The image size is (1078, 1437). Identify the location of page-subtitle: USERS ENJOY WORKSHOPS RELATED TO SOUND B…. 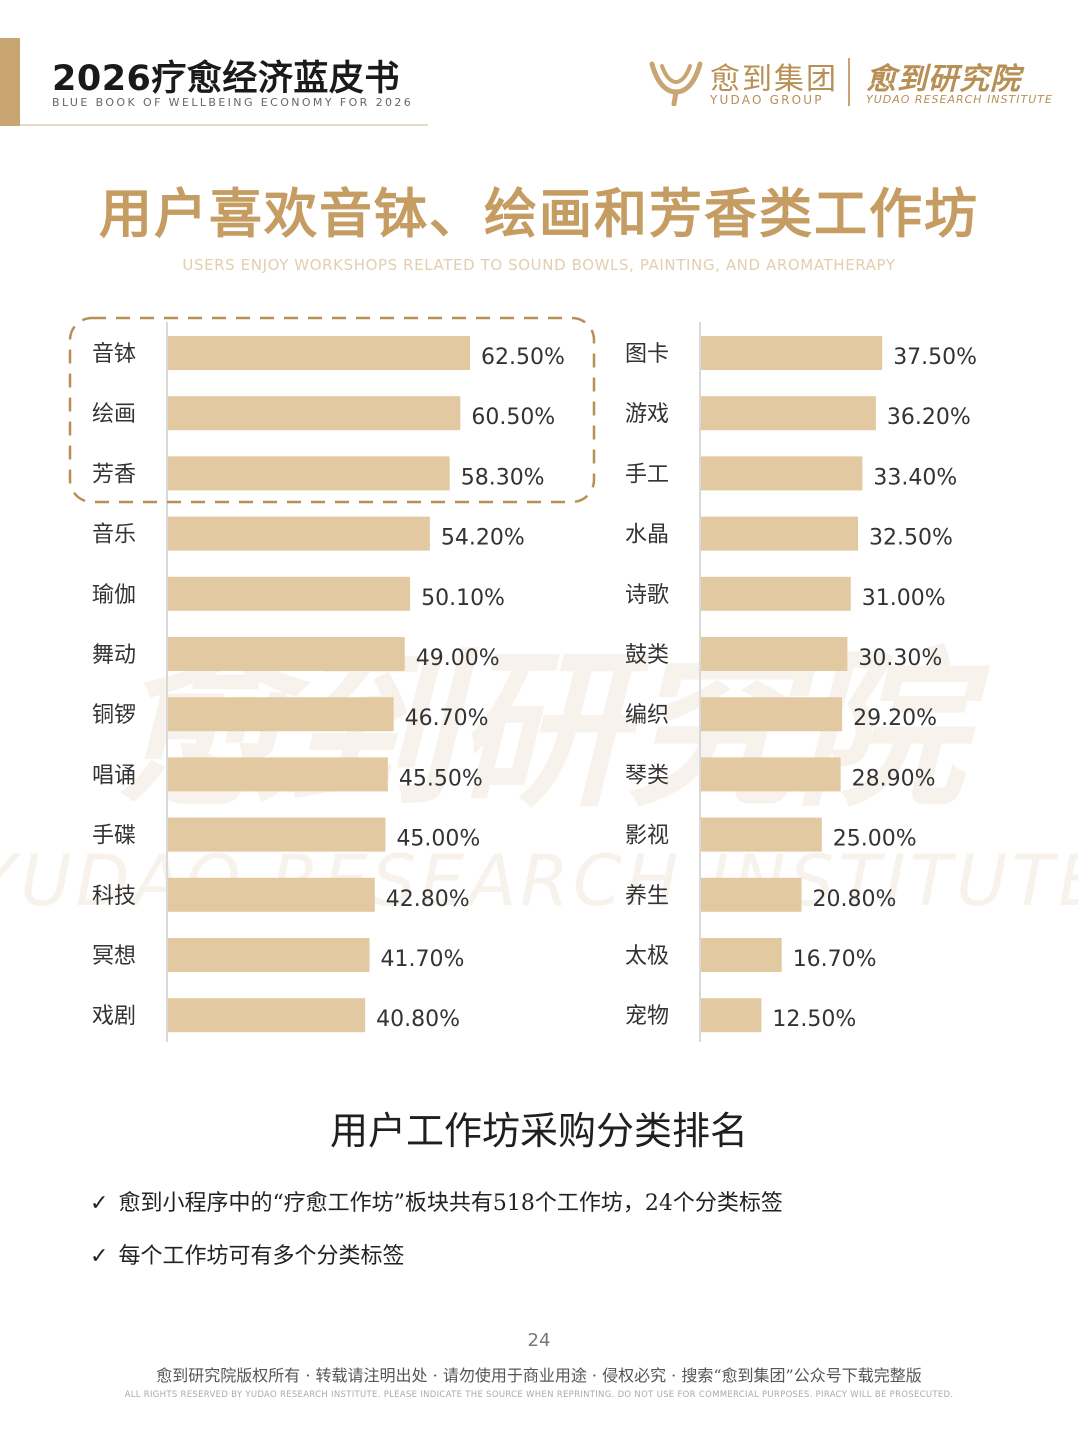
(539, 265).